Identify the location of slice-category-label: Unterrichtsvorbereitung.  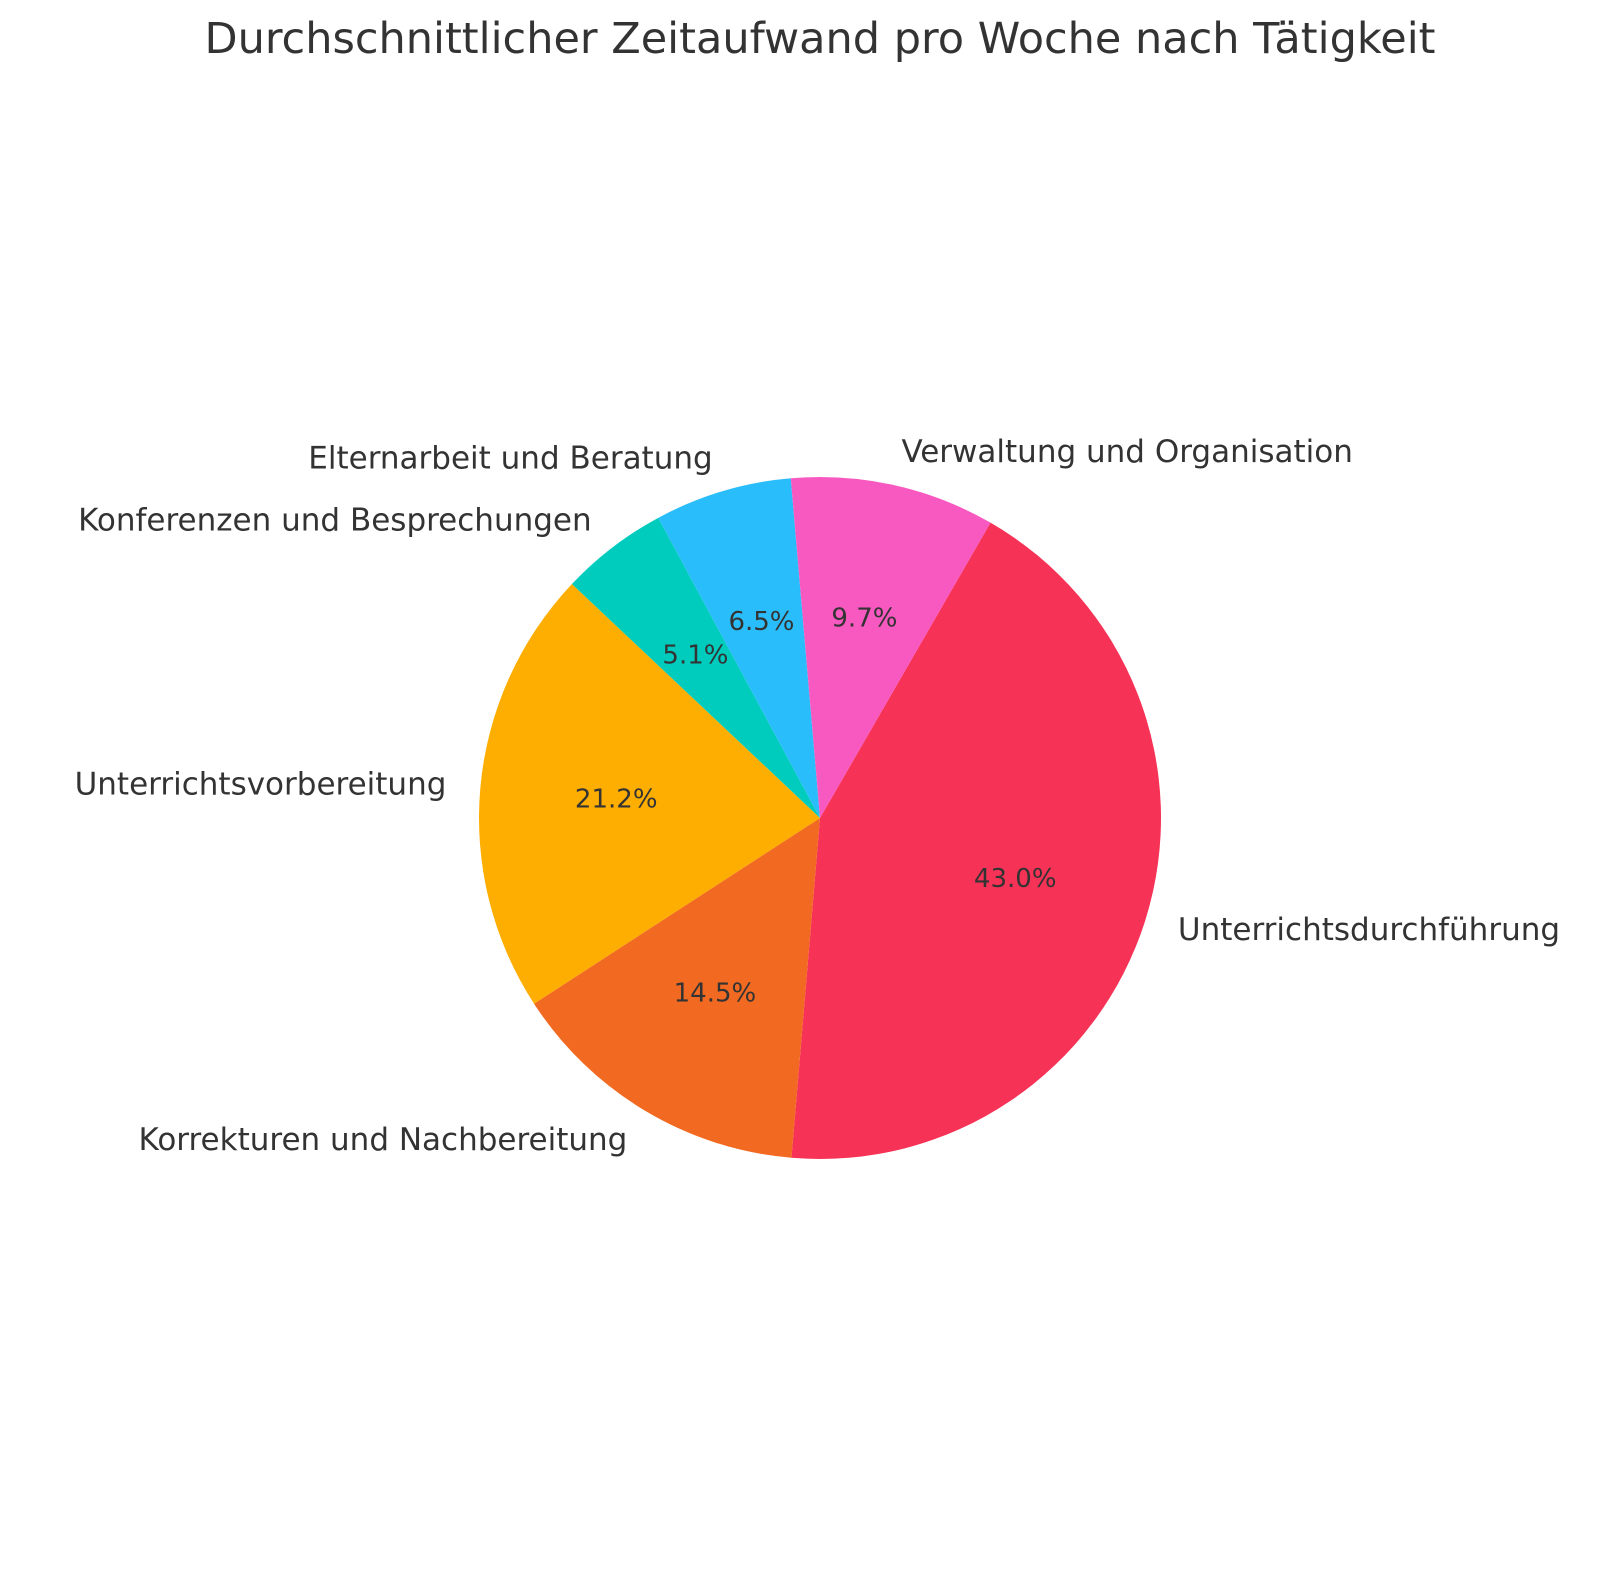
(261, 784).